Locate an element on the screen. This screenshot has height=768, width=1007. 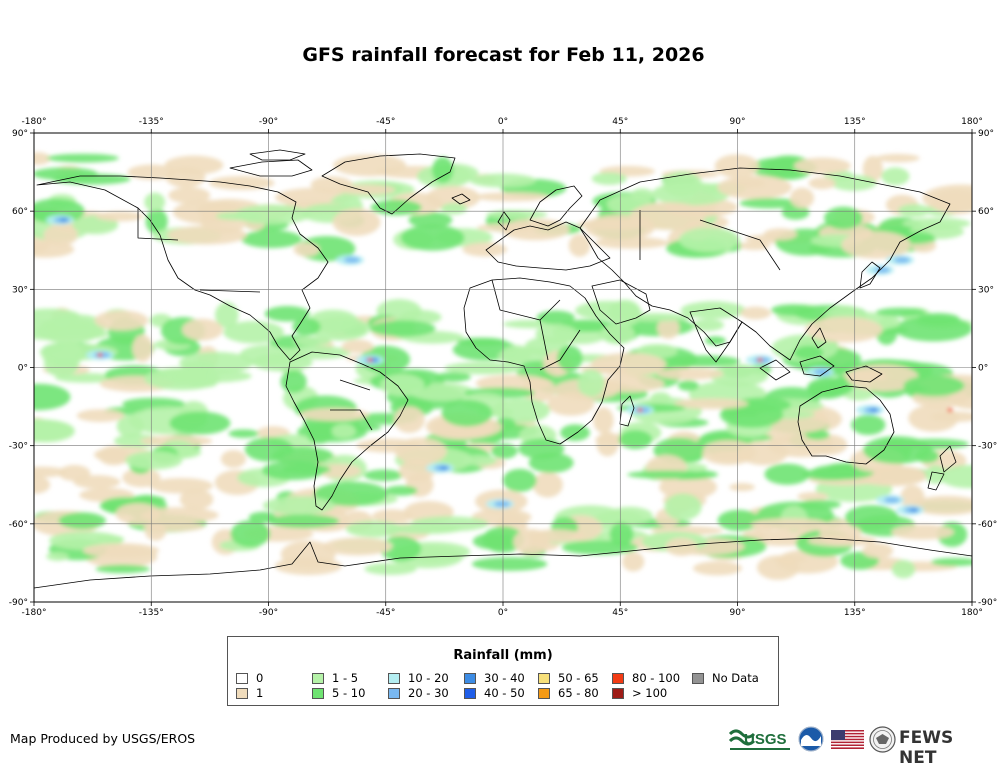
legend-item: 80 - 100 is located at coordinates (646, 678).